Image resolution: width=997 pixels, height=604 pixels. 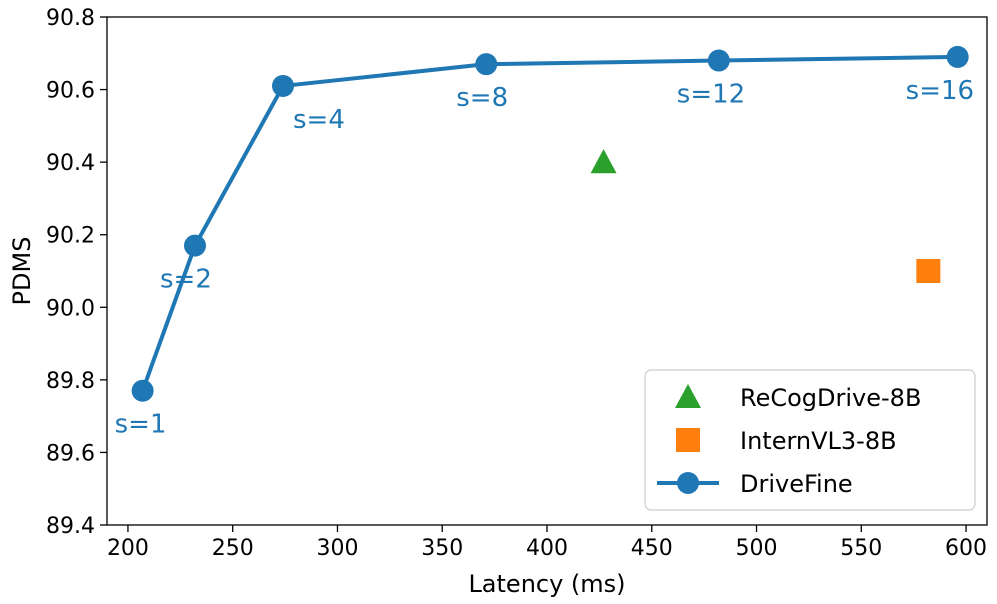 What do you see at coordinates (70, 381) in the screenshot?
I see `y-tick-label: 89.8` at bounding box center [70, 381].